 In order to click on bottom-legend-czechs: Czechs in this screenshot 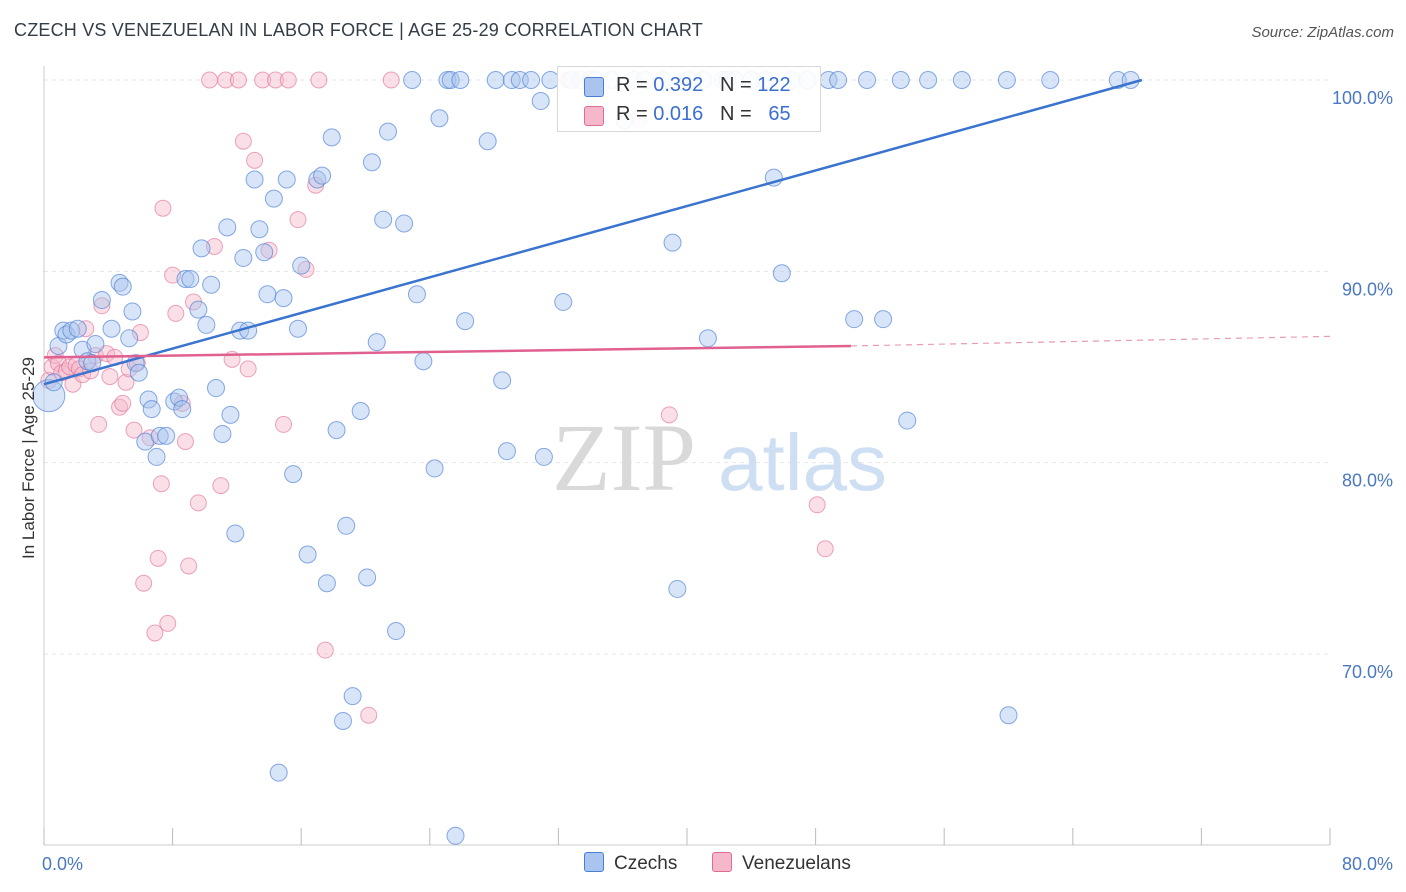, I will do `click(630, 863)`.